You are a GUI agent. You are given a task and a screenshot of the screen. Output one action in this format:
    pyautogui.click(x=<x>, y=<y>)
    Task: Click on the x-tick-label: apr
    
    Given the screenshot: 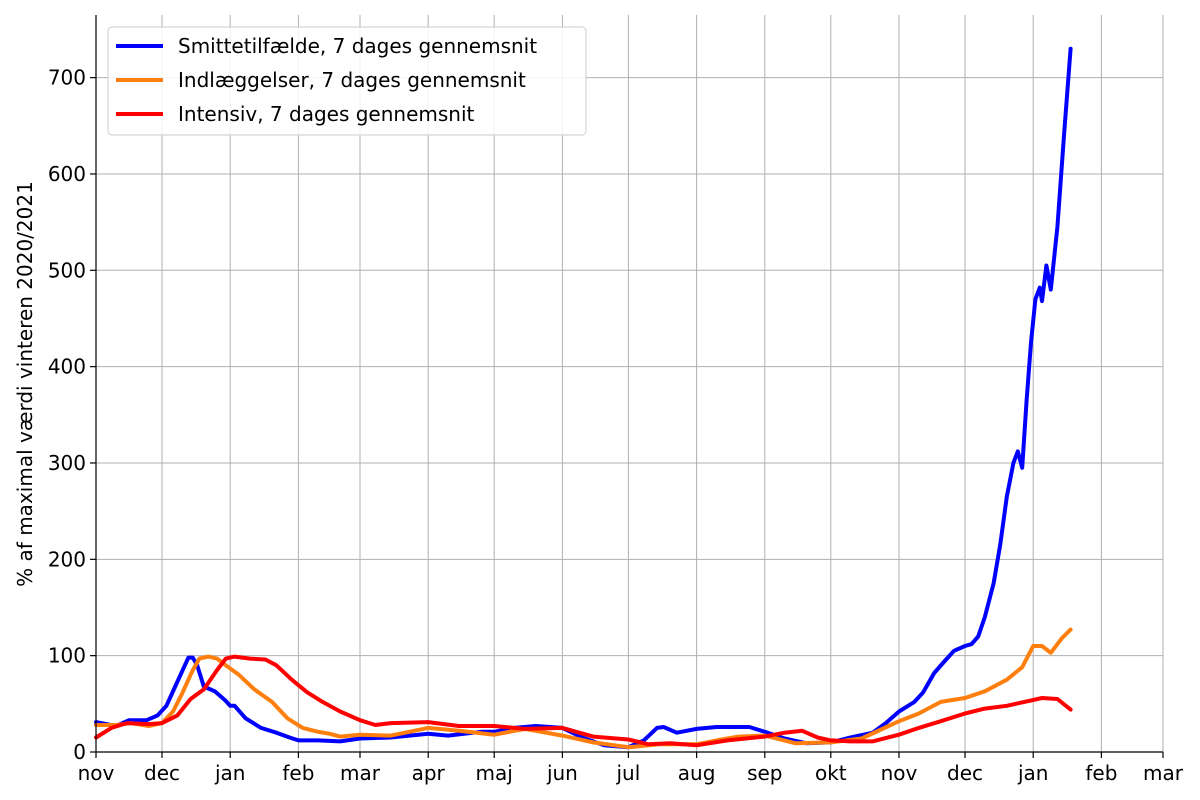 What is the action you would take?
    pyautogui.click(x=429, y=773)
    